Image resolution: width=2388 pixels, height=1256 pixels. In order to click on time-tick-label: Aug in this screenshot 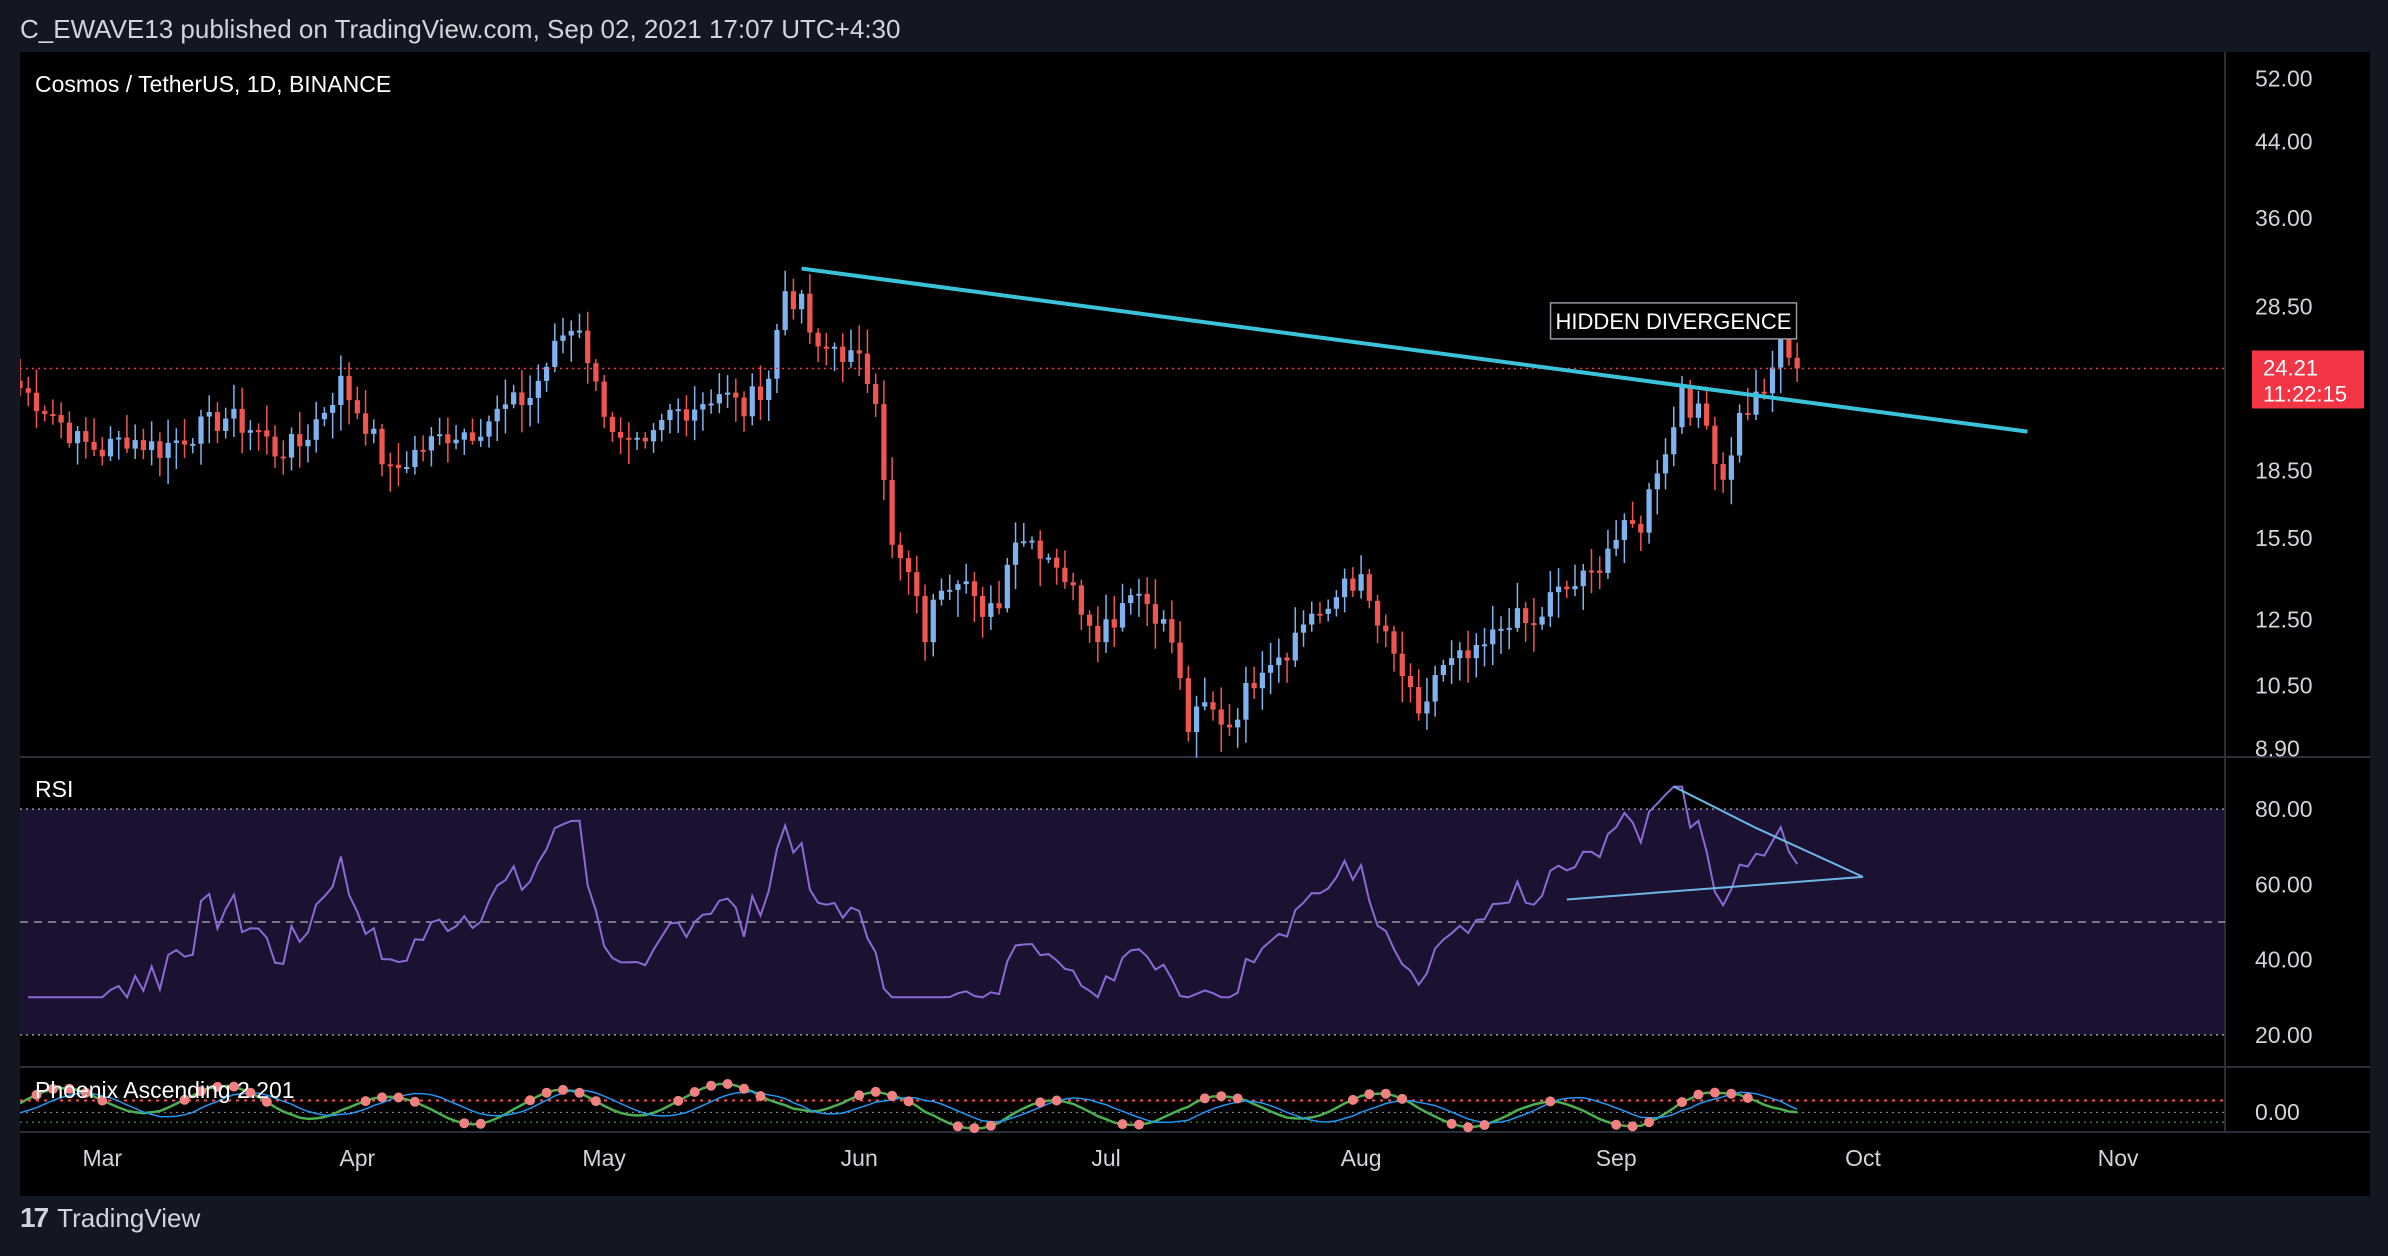, I will do `click(1361, 1158)`.